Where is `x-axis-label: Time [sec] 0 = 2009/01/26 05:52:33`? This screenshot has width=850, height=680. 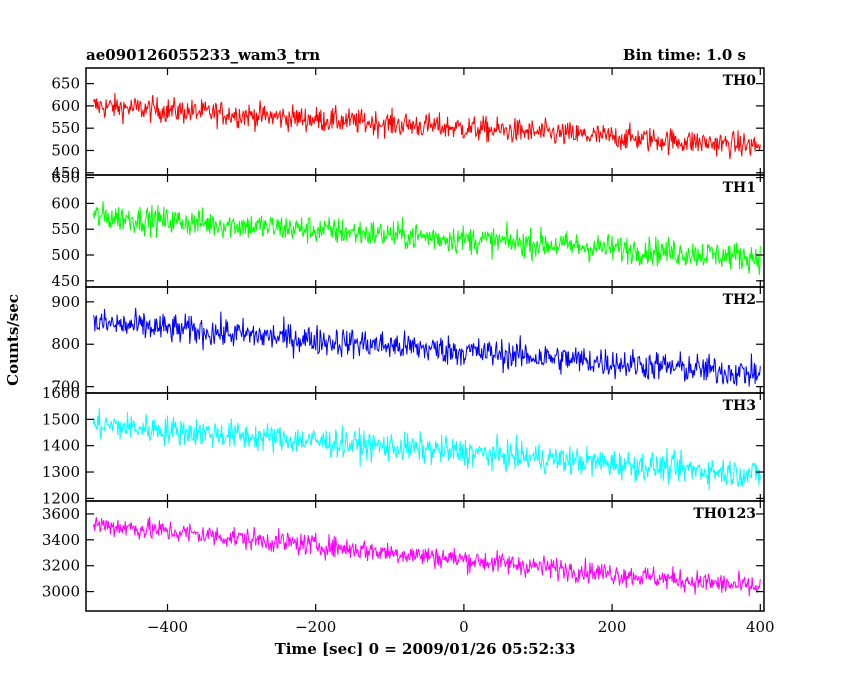
x-axis-label: Time [sec] 0 = 2009/01/26 05:52:33 is located at coordinates (425, 649).